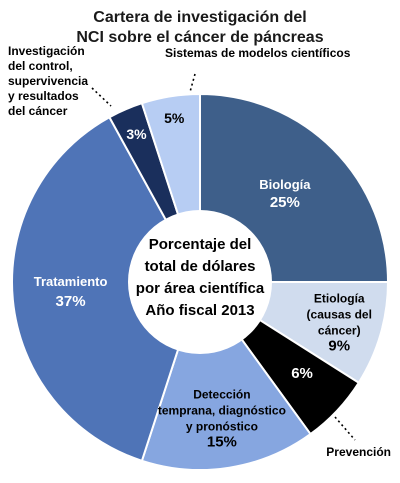  What do you see at coordinates (339, 298) in the screenshot?
I see `slice-label-etiologia: Etiología` at bounding box center [339, 298].